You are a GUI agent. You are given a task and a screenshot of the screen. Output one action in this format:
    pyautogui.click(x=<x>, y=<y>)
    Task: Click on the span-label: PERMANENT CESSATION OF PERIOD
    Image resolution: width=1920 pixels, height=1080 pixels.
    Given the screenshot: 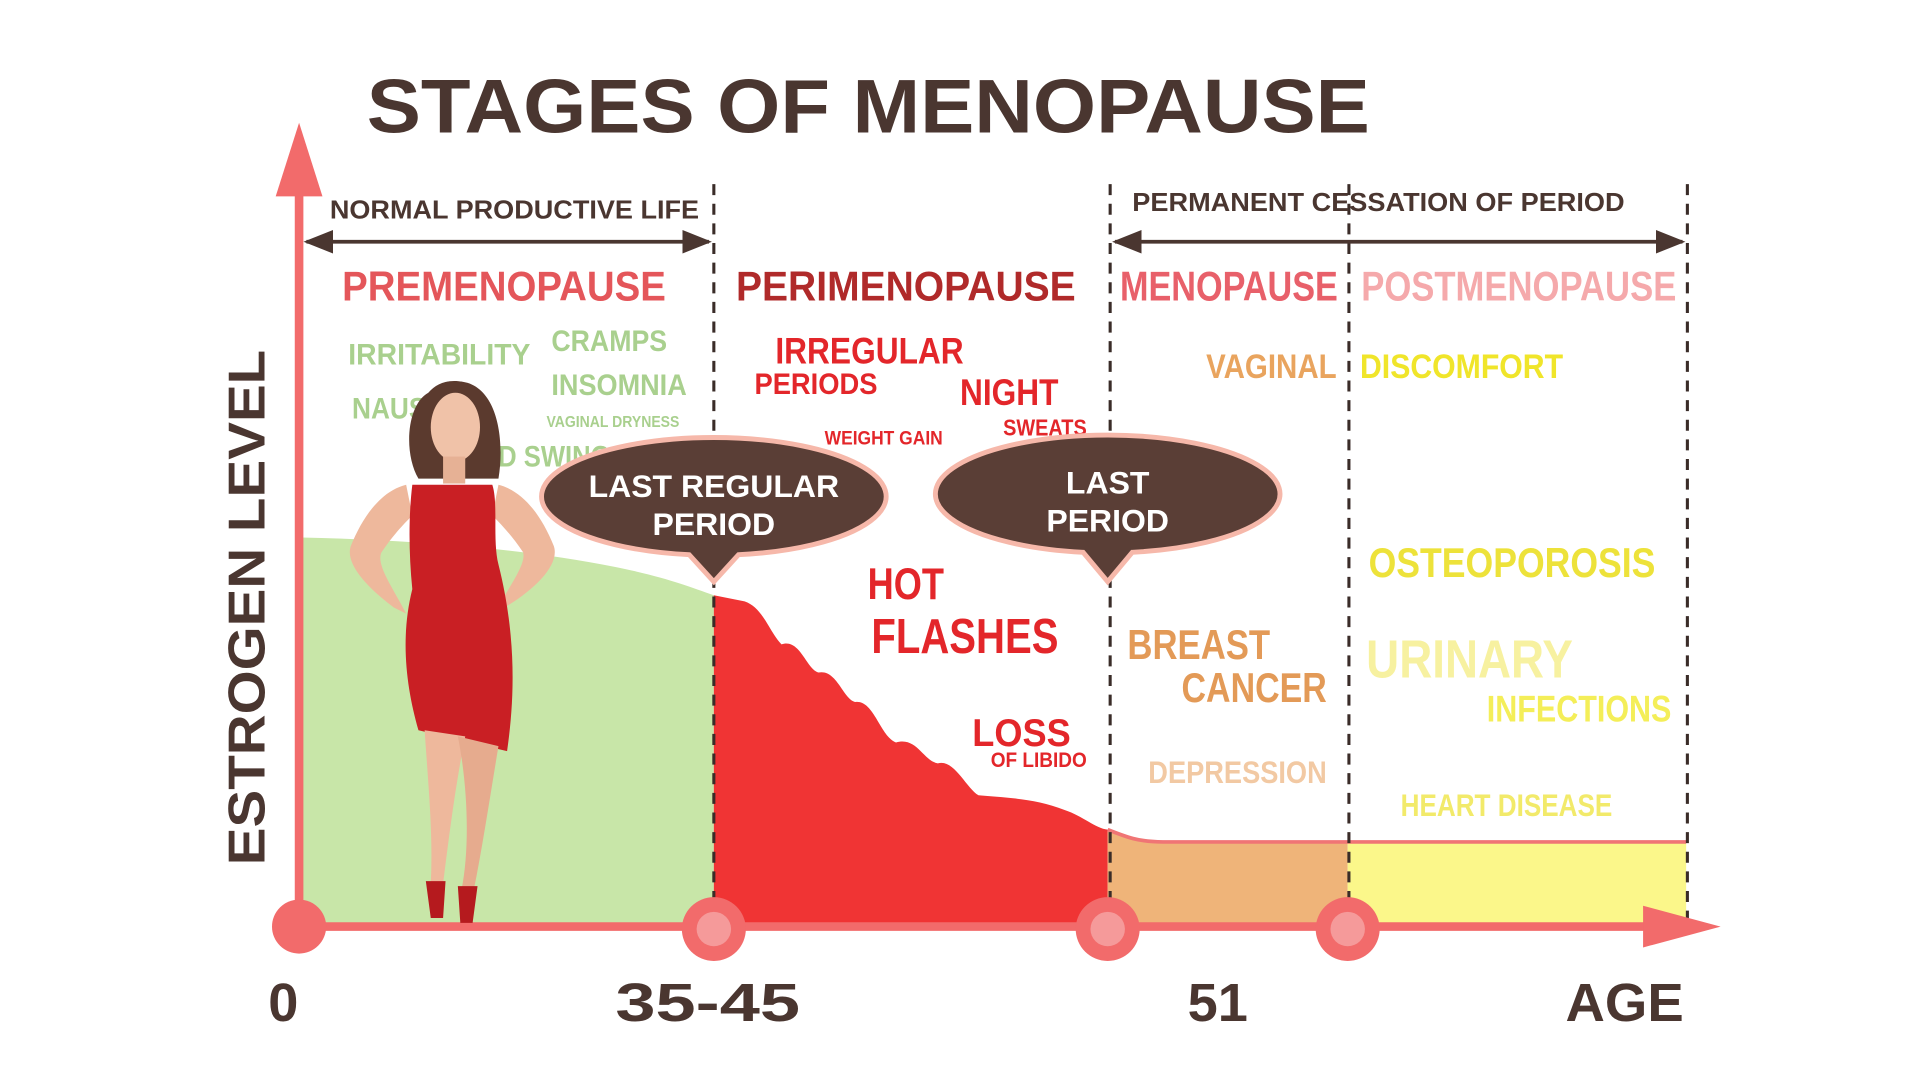 What is the action you would take?
    pyautogui.click(x=1378, y=203)
    